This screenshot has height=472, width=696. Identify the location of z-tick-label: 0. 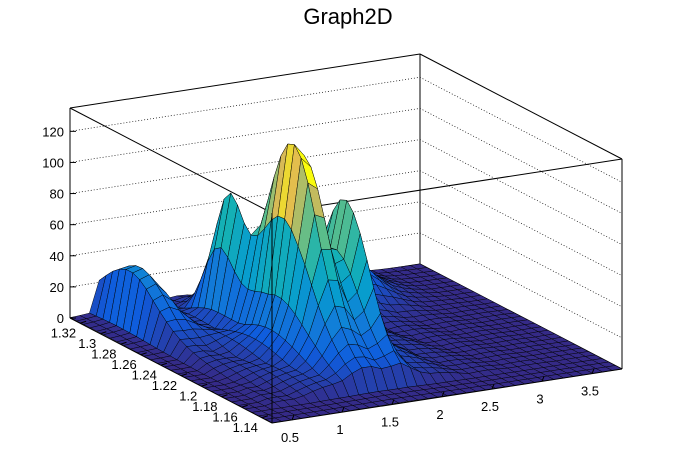
(60, 318).